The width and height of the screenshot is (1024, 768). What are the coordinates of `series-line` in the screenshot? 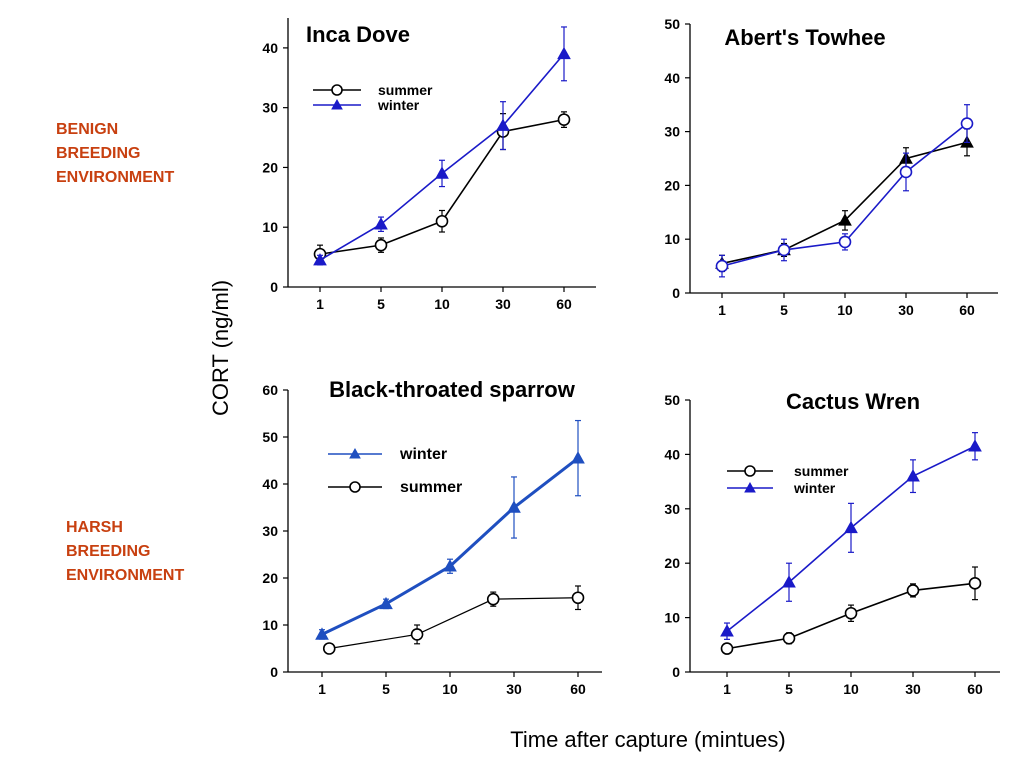 It's located at (454, 623).